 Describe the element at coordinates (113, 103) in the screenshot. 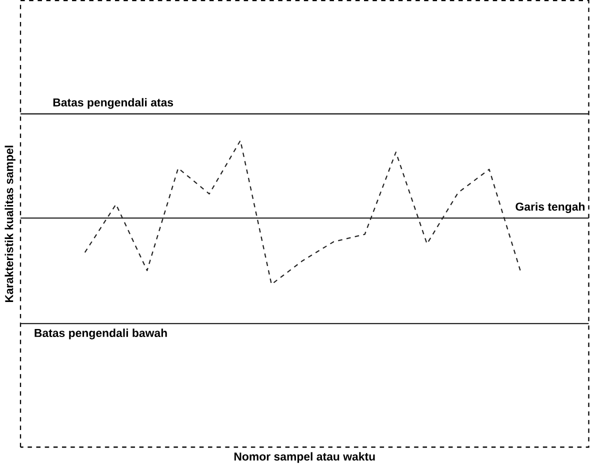

I see `ref-line-label: Batas pengendali atas` at that location.